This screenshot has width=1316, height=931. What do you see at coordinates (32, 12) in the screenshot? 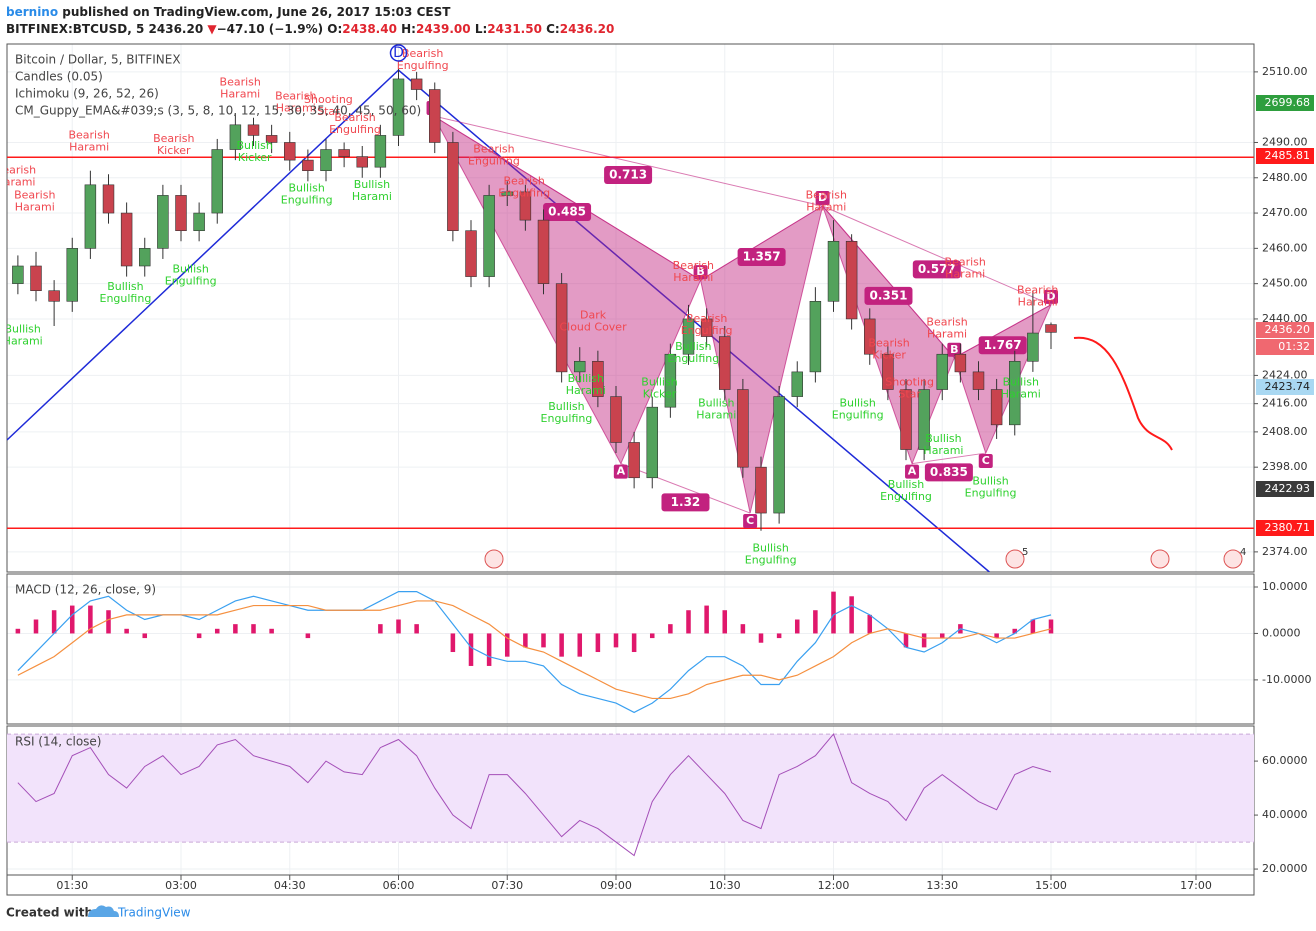
I see `author: bernino` at bounding box center [32, 12].